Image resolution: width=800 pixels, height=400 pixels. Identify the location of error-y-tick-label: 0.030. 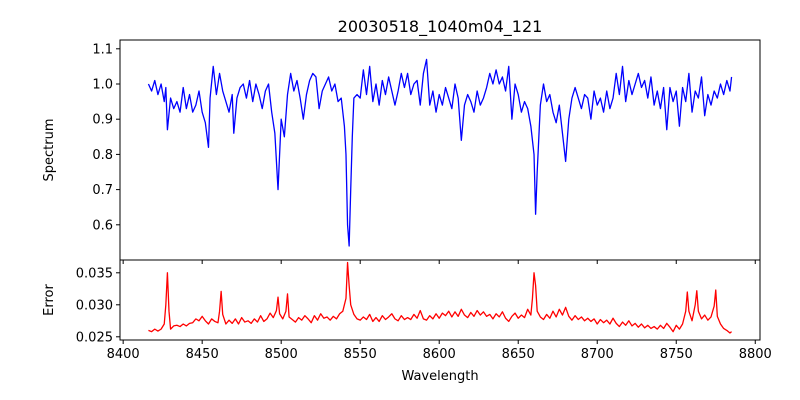
(94, 305).